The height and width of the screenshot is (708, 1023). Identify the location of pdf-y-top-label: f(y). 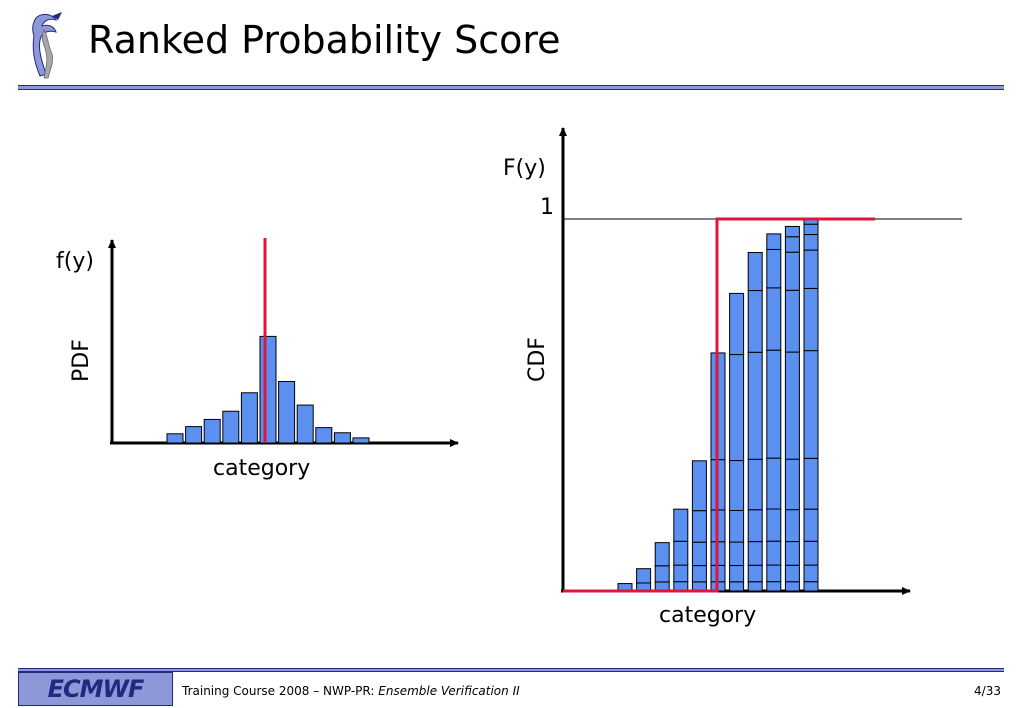
(75, 261).